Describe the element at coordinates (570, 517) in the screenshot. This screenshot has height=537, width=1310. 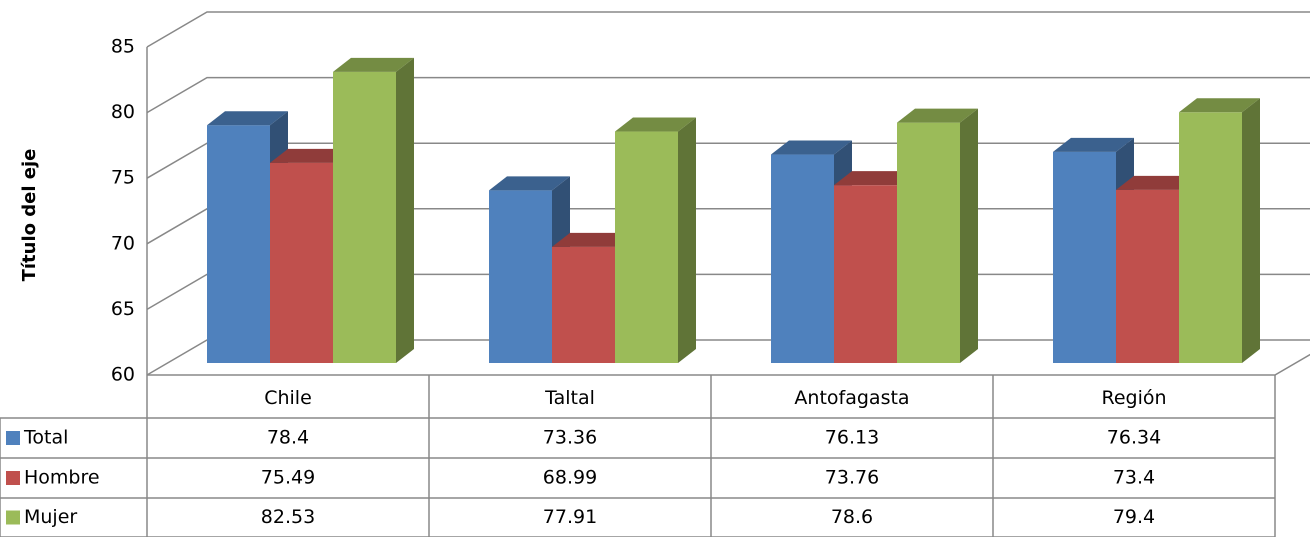
I see `table-value: 77.91` at that location.